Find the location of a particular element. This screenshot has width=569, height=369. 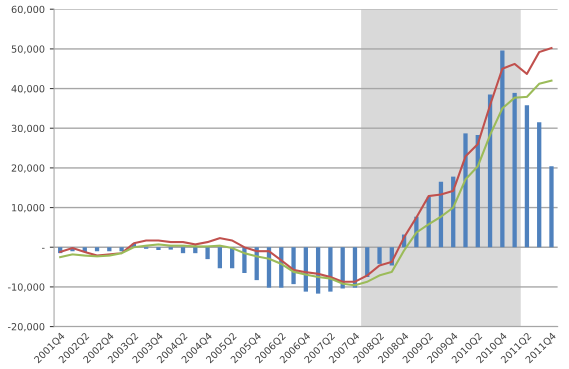

y-tick-label: -20,000 is located at coordinates (26, 327).